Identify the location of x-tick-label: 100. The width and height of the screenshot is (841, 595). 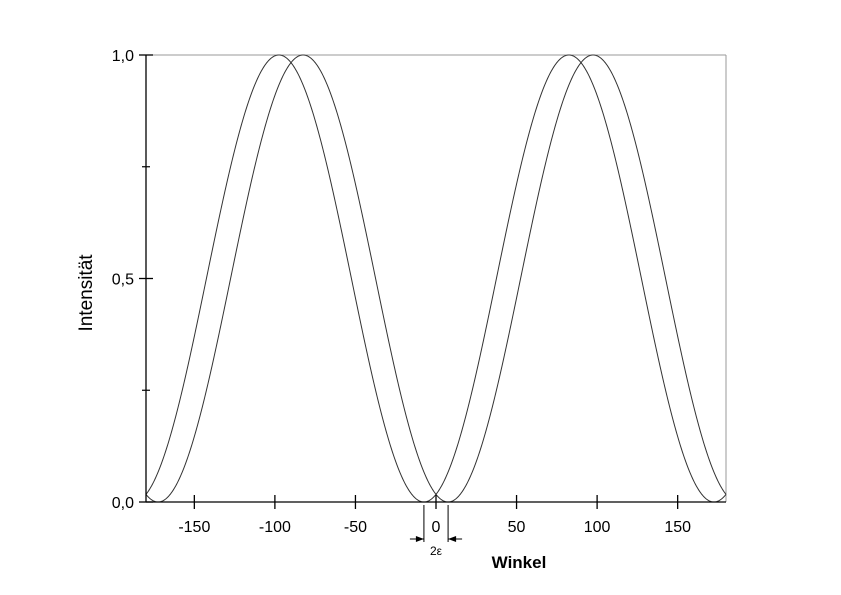
(597, 527).